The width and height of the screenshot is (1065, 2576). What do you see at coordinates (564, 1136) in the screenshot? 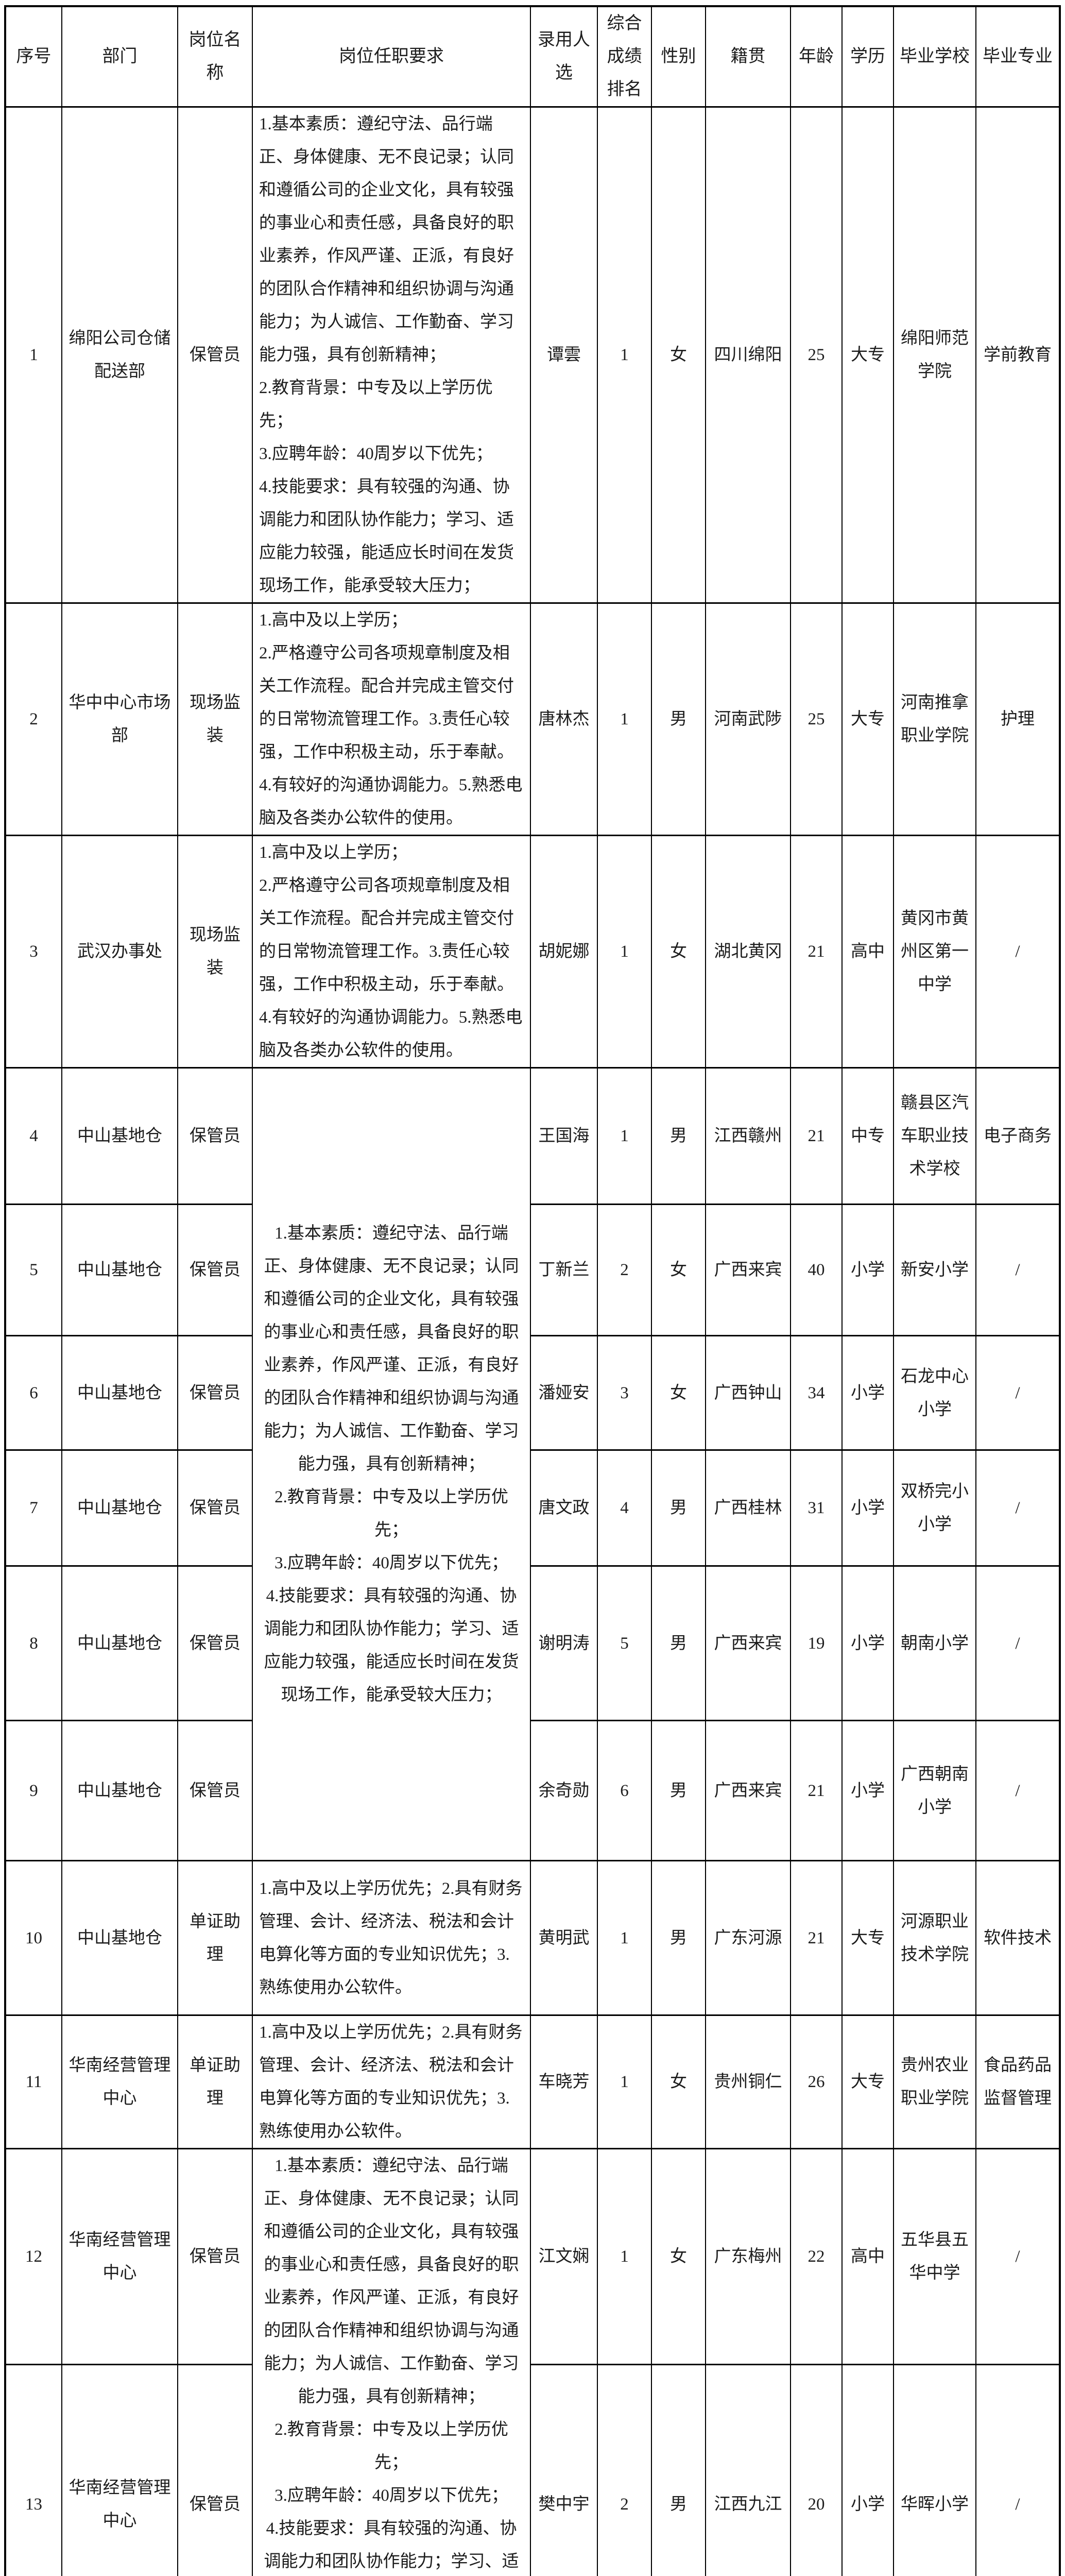
I see `cell-name: 王国海` at bounding box center [564, 1136].